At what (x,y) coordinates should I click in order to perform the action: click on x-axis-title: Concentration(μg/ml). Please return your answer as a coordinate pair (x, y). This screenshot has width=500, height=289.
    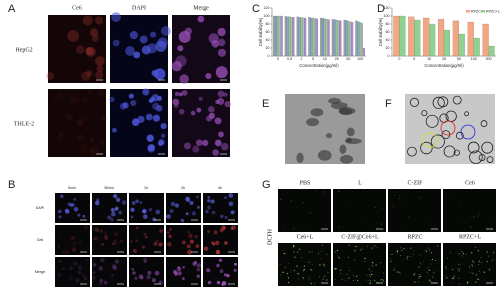
    Looking at the image, I should click on (319, 65).